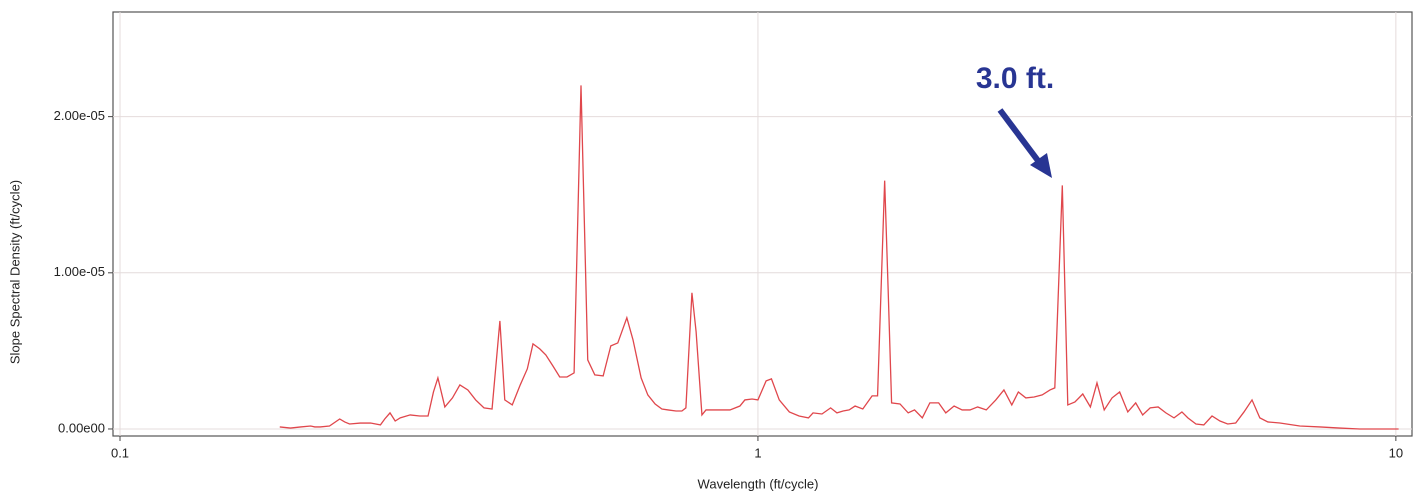 Image resolution: width=1419 pixels, height=493 pixels. Describe the element at coordinates (1396, 452) in the screenshot. I see `x-tick-label: 10` at that location.